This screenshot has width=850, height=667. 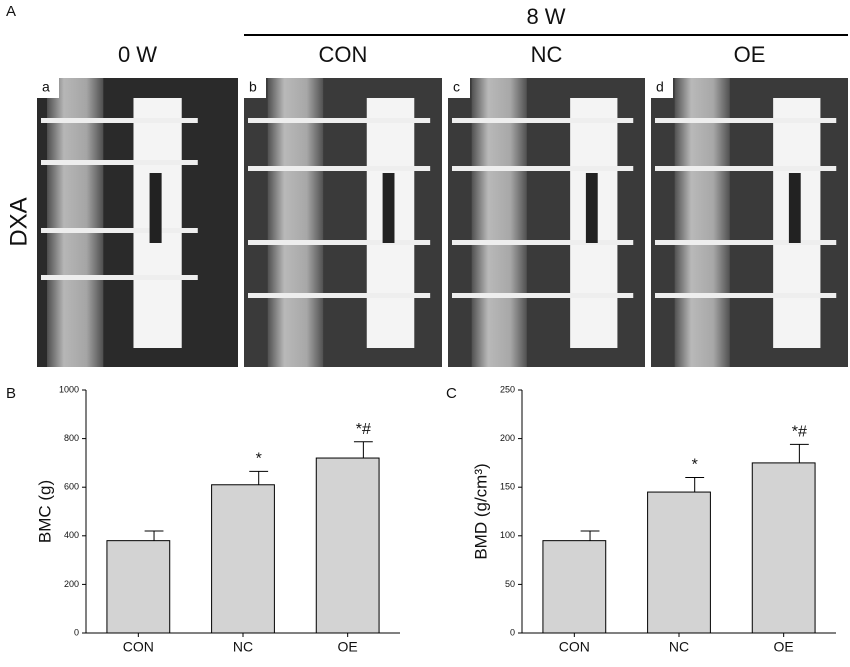 What do you see at coordinates (11, 393) in the screenshot?
I see `panel-label: B` at bounding box center [11, 393].